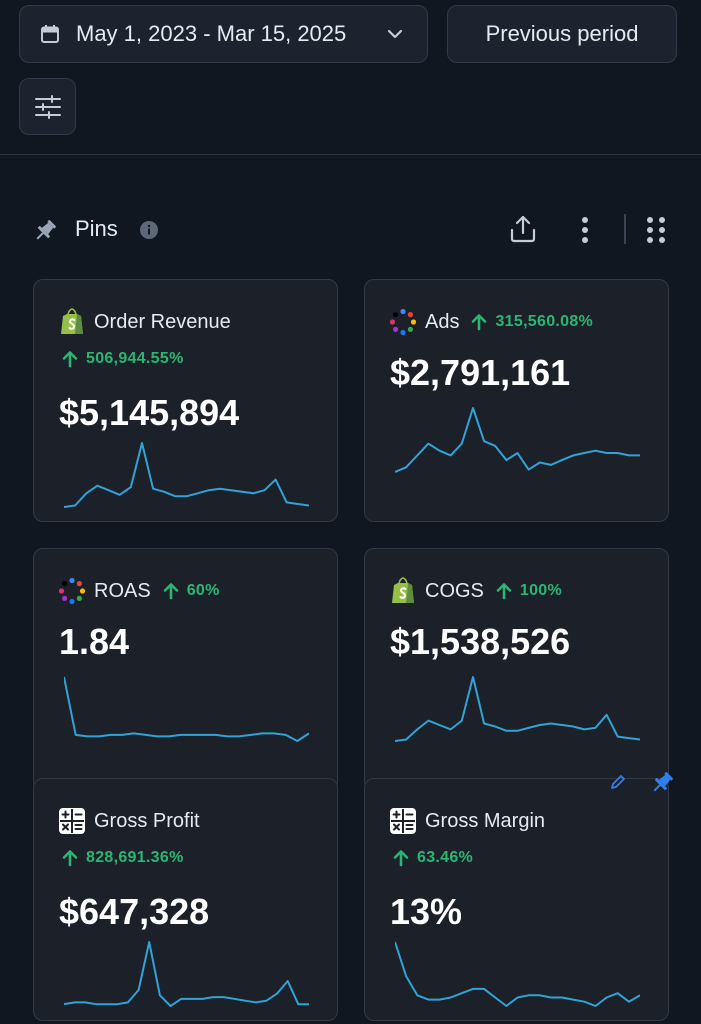  What do you see at coordinates (480, 372) in the screenshot?
I see `metric-value: $2,791,161` at bounding box center [480, 372].